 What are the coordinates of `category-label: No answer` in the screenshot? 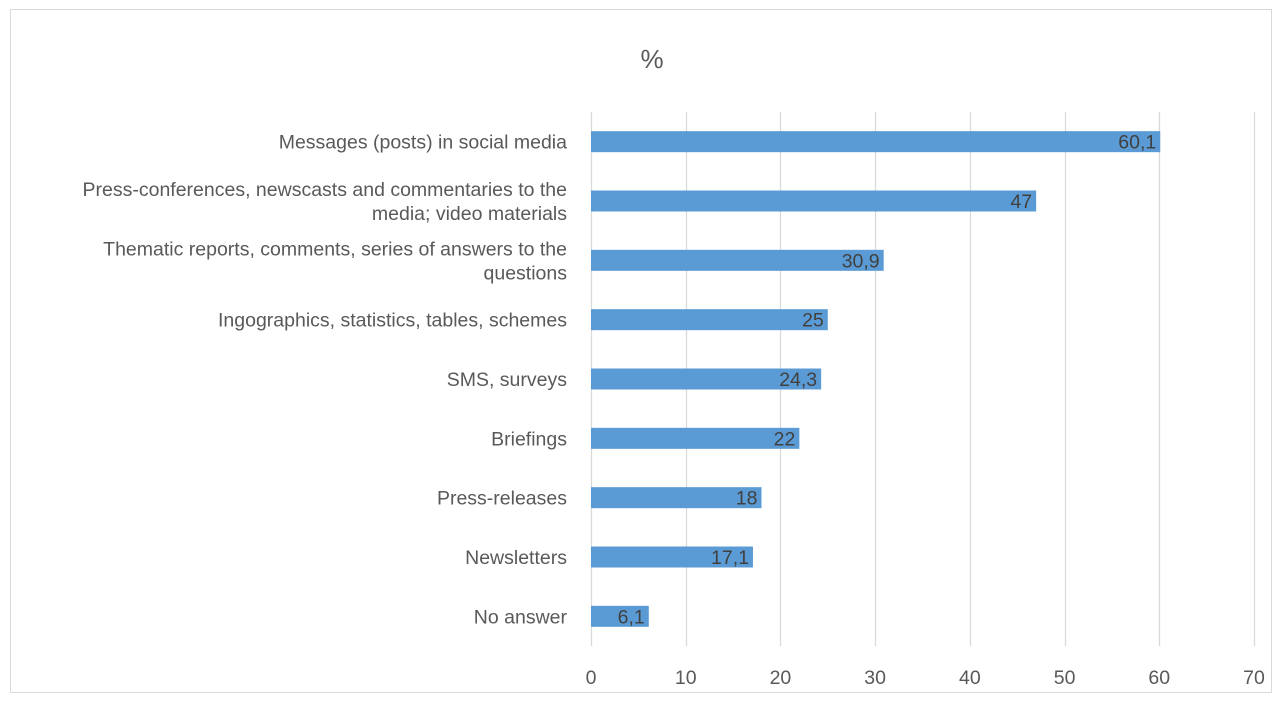 It's located at (521, 617).